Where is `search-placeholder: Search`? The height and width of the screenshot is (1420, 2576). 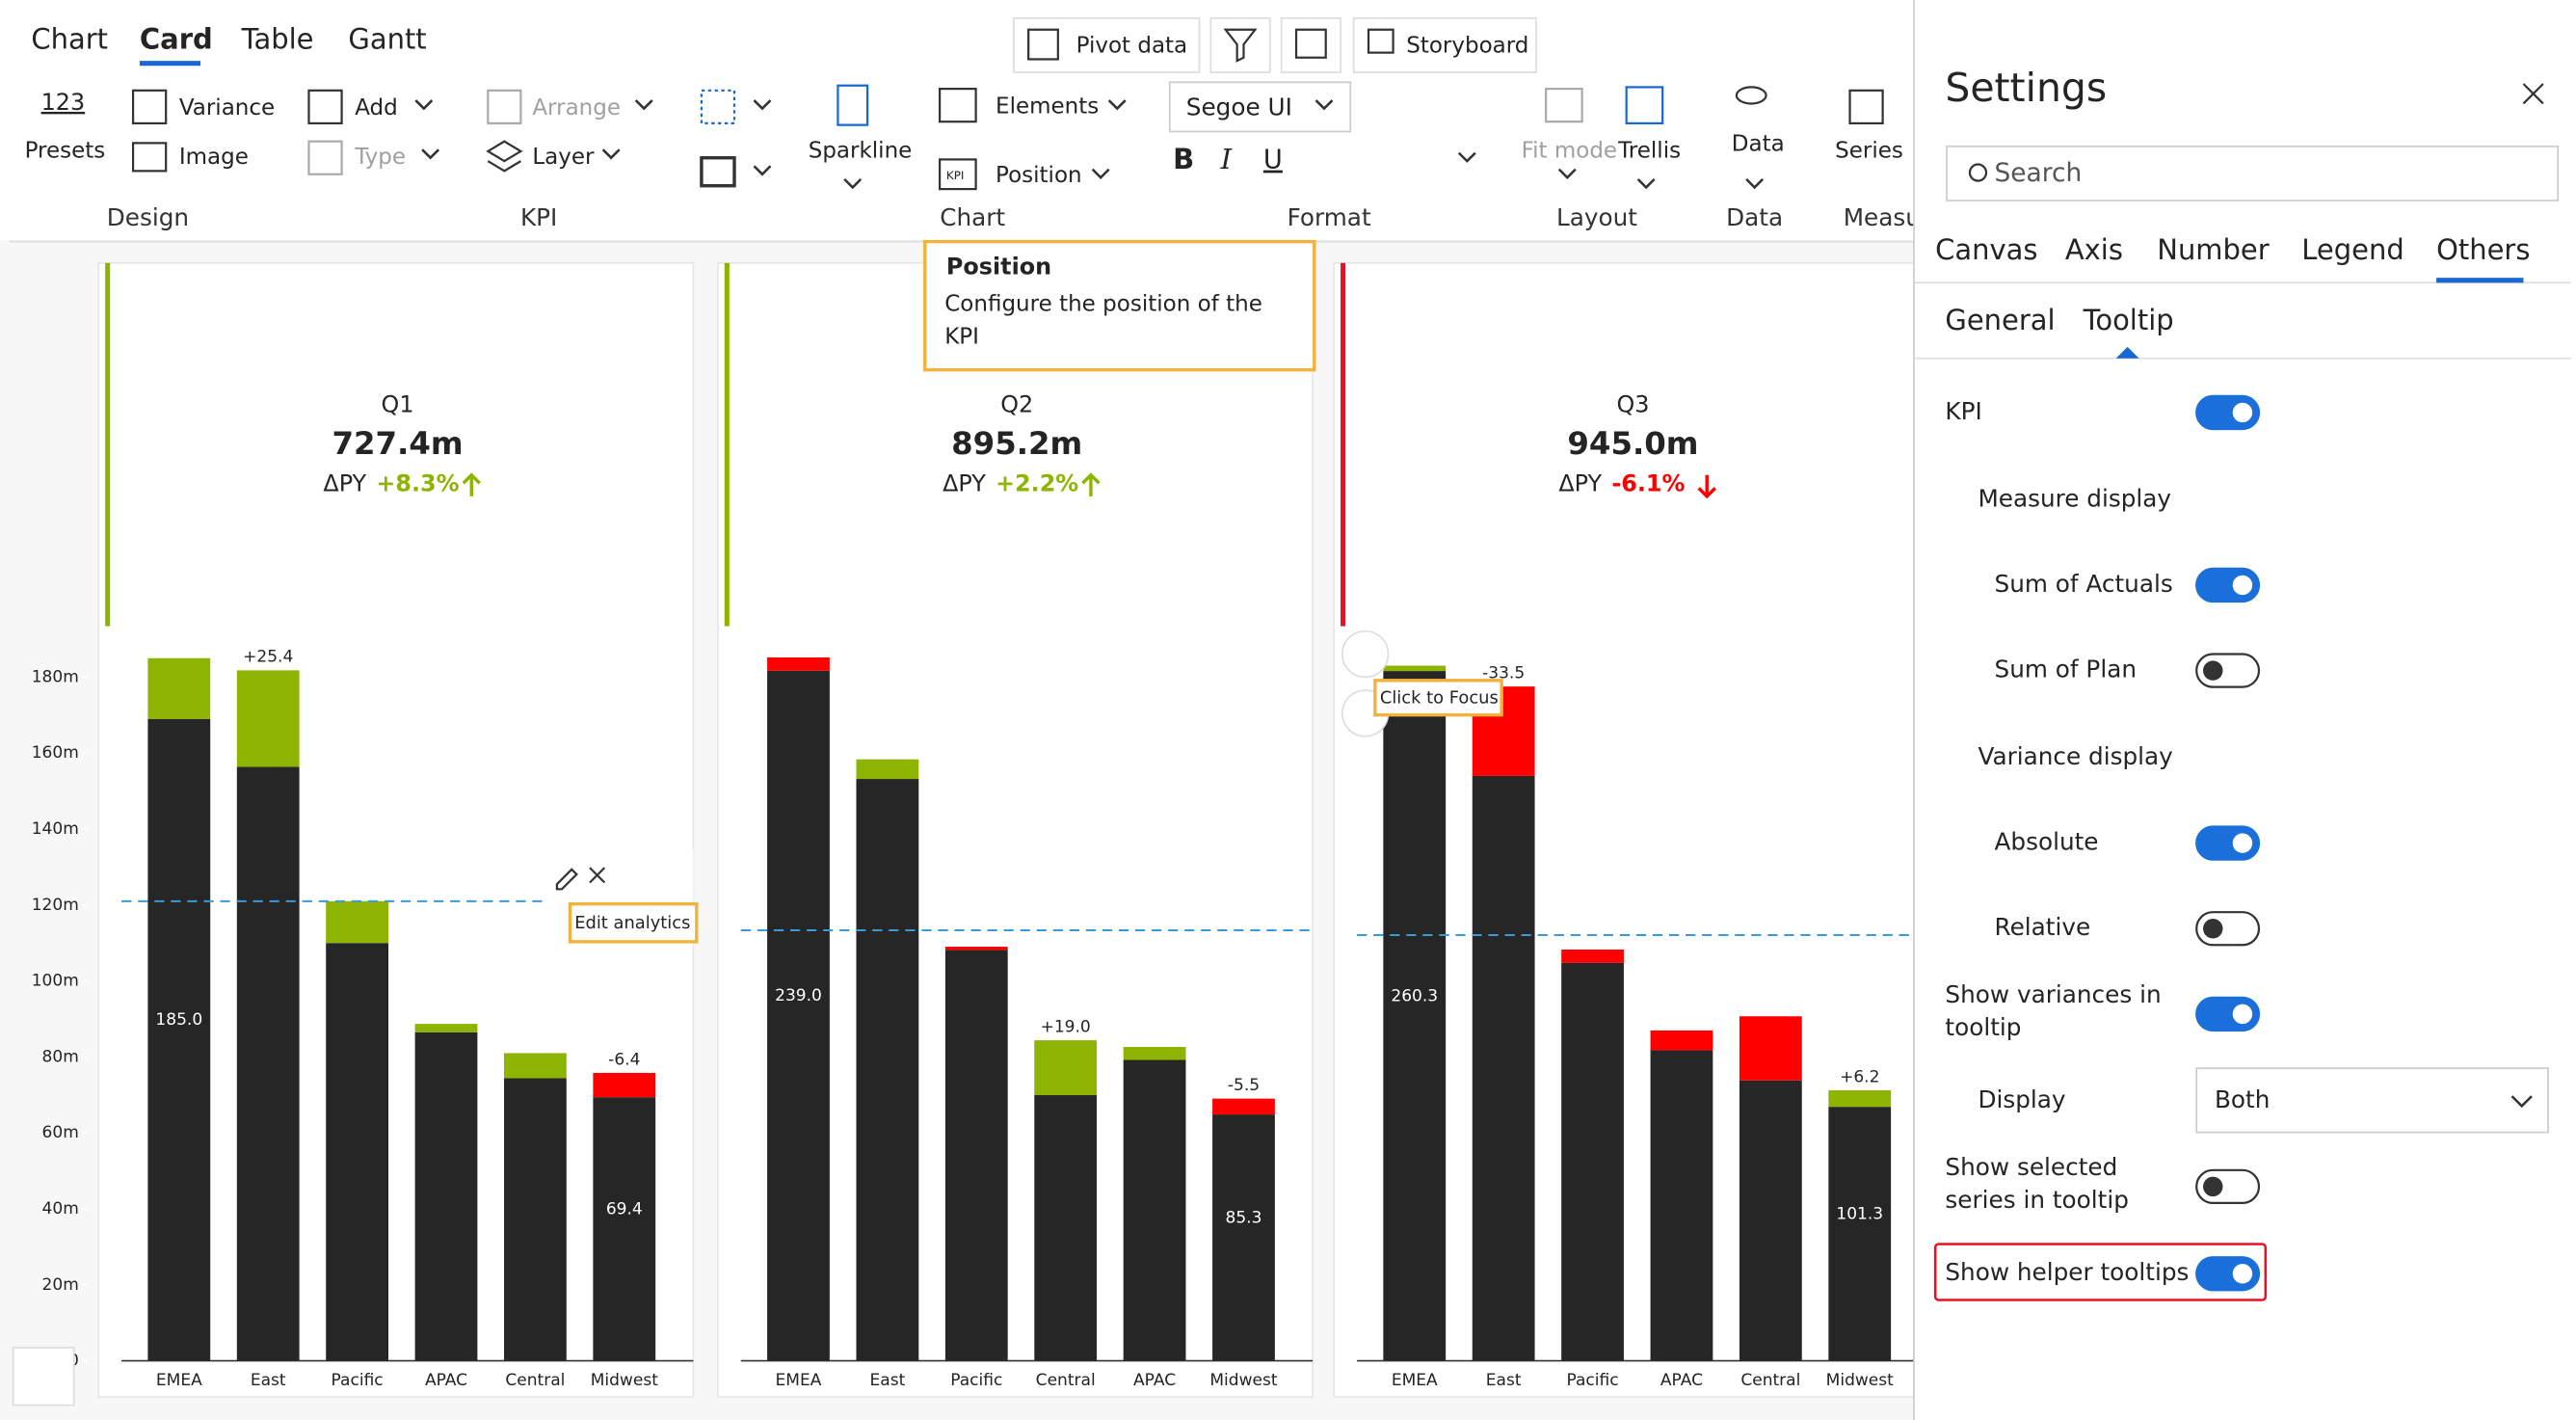 search-placeholder: Search is located at coordinates (2039, 173).